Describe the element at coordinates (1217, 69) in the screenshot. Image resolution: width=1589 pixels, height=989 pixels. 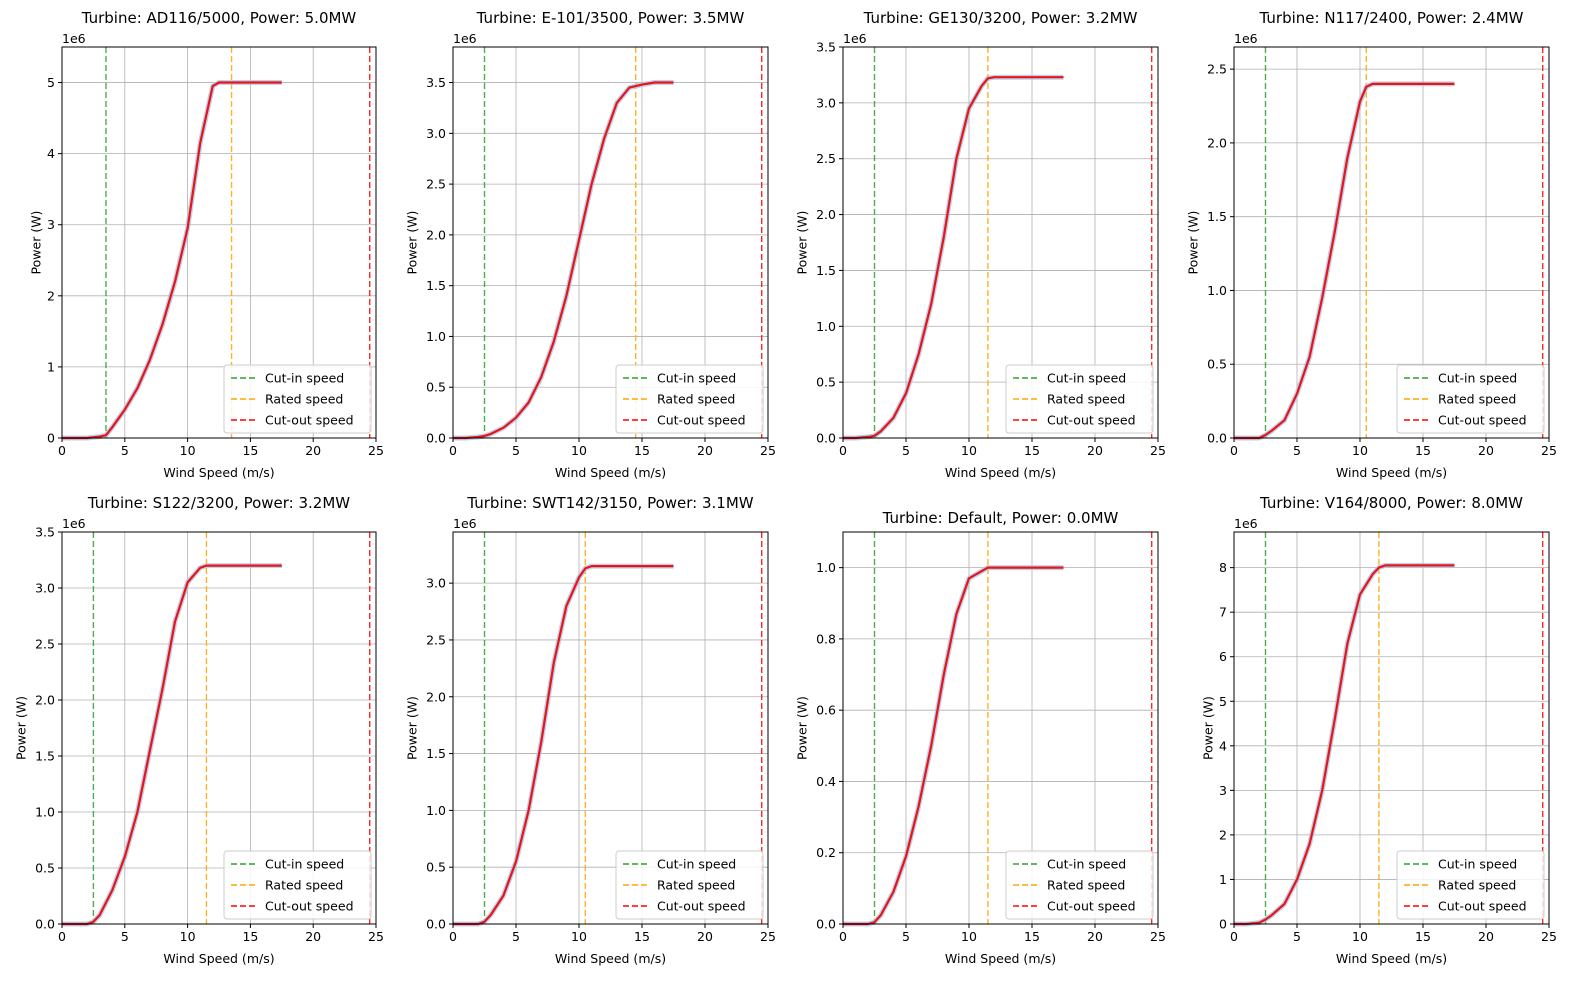
I see `y-tick-label: 2.5` at that location.